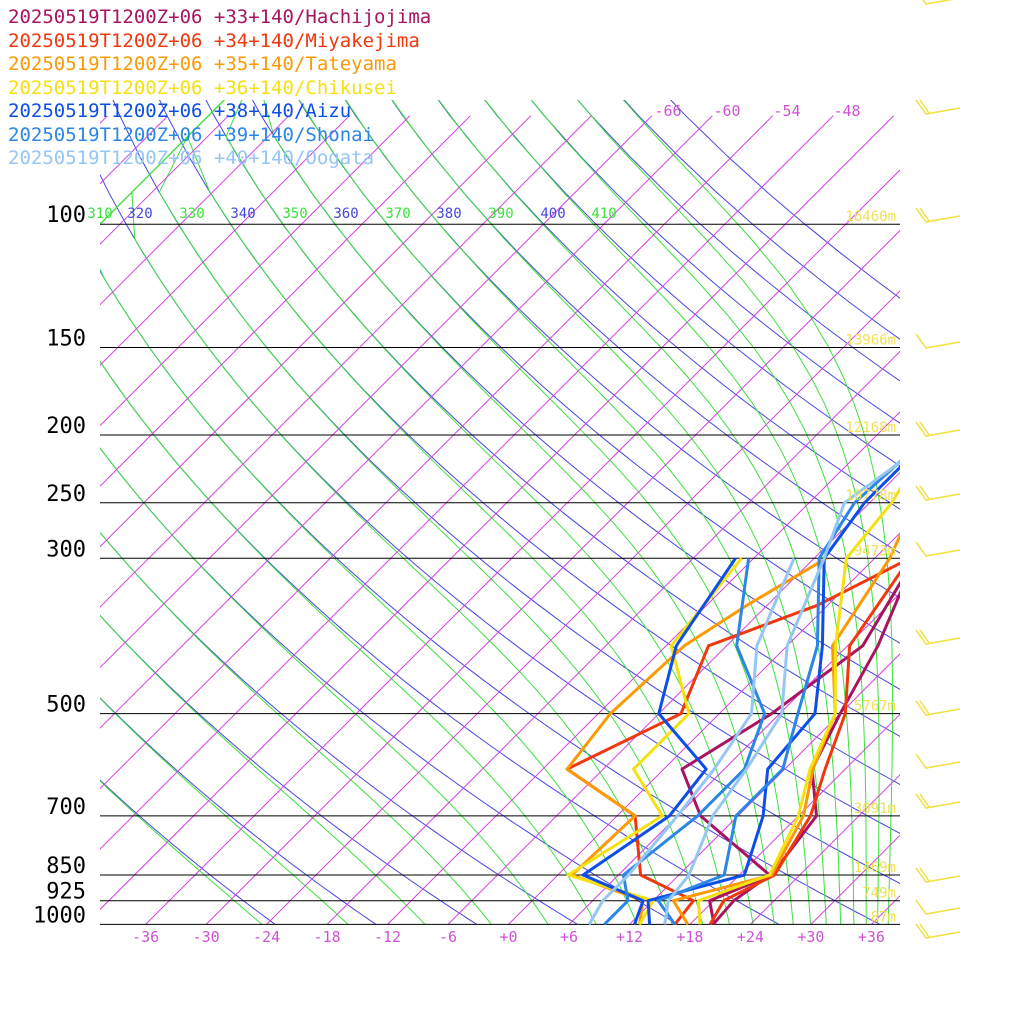 The image size is (1024, 1024). I want to click on theta-label: 310, so click(99, 214).